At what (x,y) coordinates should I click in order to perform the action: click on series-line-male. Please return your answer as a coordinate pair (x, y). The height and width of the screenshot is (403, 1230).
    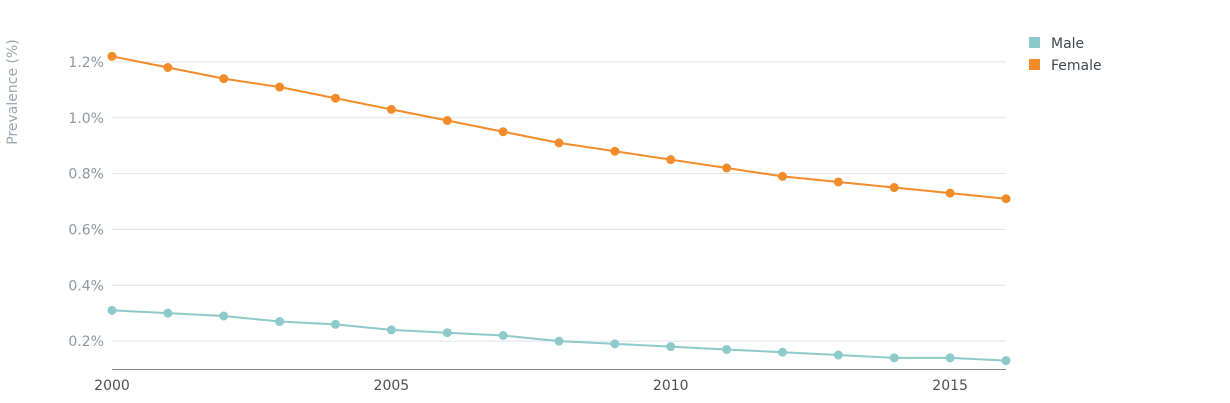
    Looking at the image, I should click on (559, 335).